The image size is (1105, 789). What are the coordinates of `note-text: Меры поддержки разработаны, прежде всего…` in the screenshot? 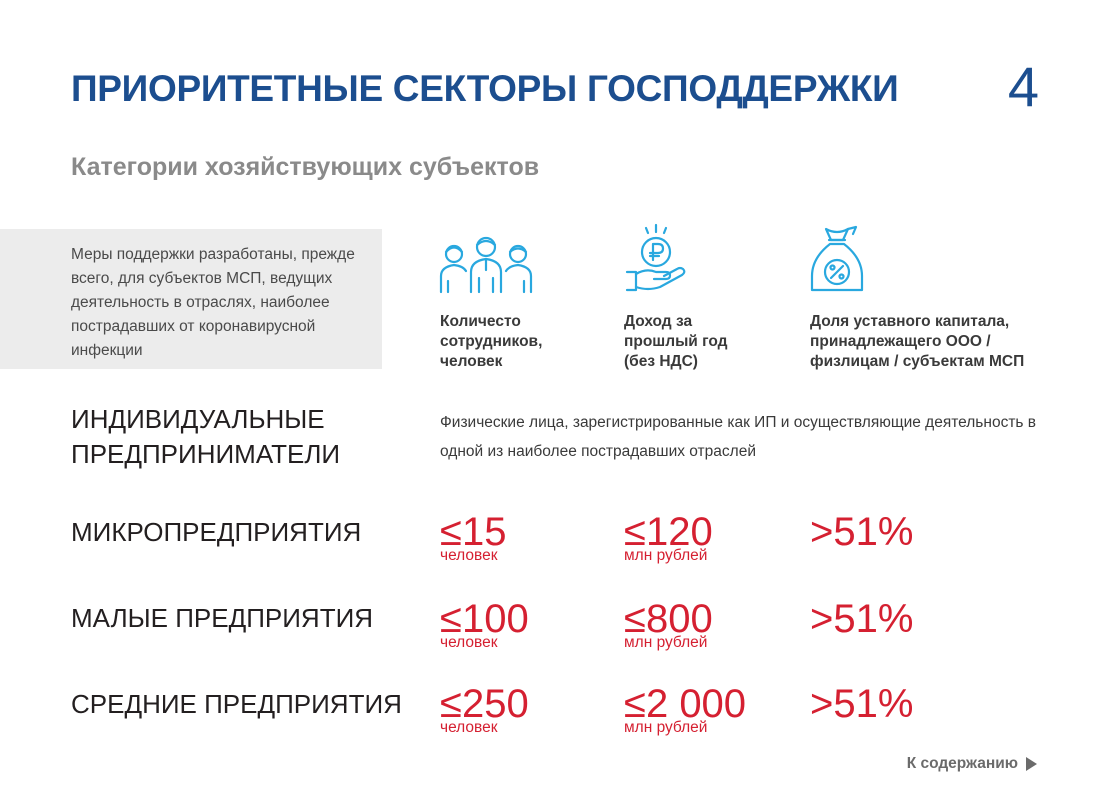 It's located at (213, 302).